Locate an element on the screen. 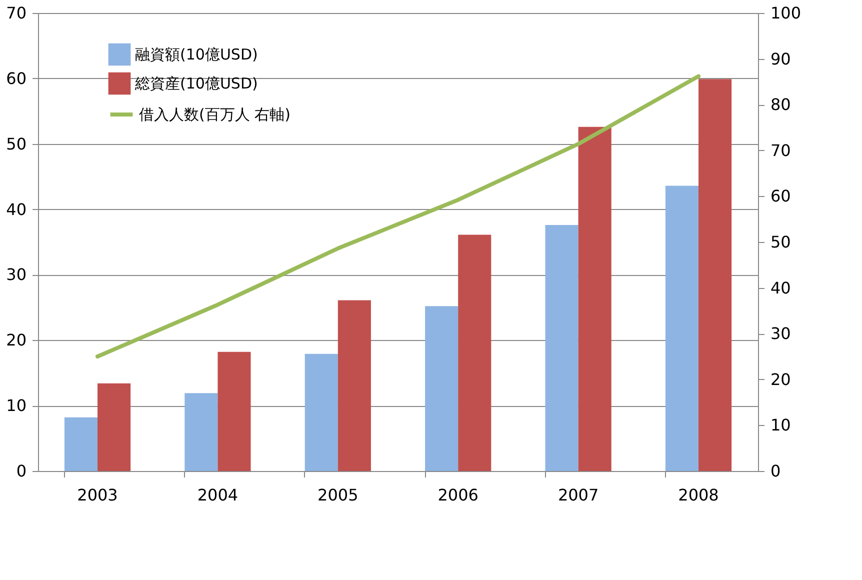 The image size is (862, 580). y-tick-label: 10 is located at coordinates (16, 406).